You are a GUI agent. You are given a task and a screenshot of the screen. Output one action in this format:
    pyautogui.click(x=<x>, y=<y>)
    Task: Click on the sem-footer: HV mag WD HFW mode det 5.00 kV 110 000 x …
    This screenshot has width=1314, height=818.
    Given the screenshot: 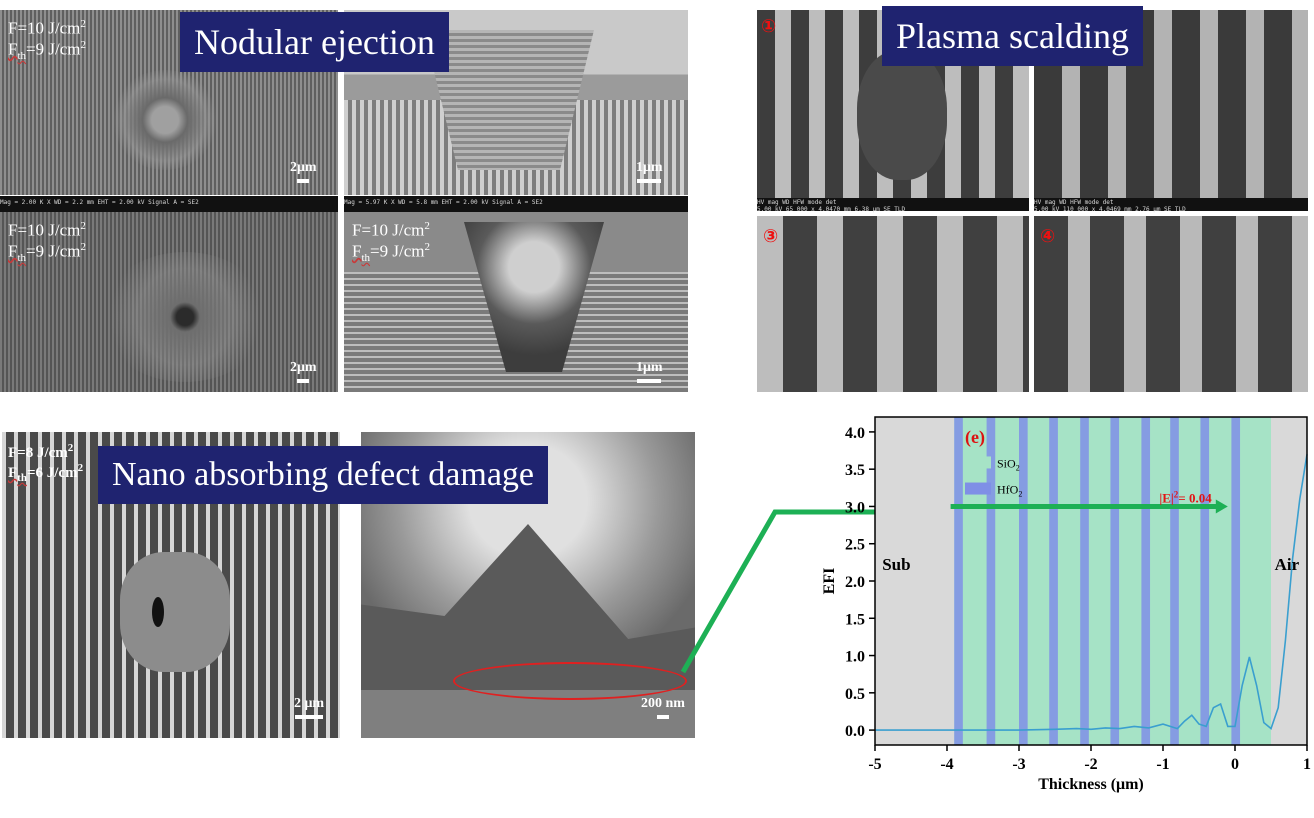 What is the action you would take?
    pyautogui.click(x=1171, y=205)
    